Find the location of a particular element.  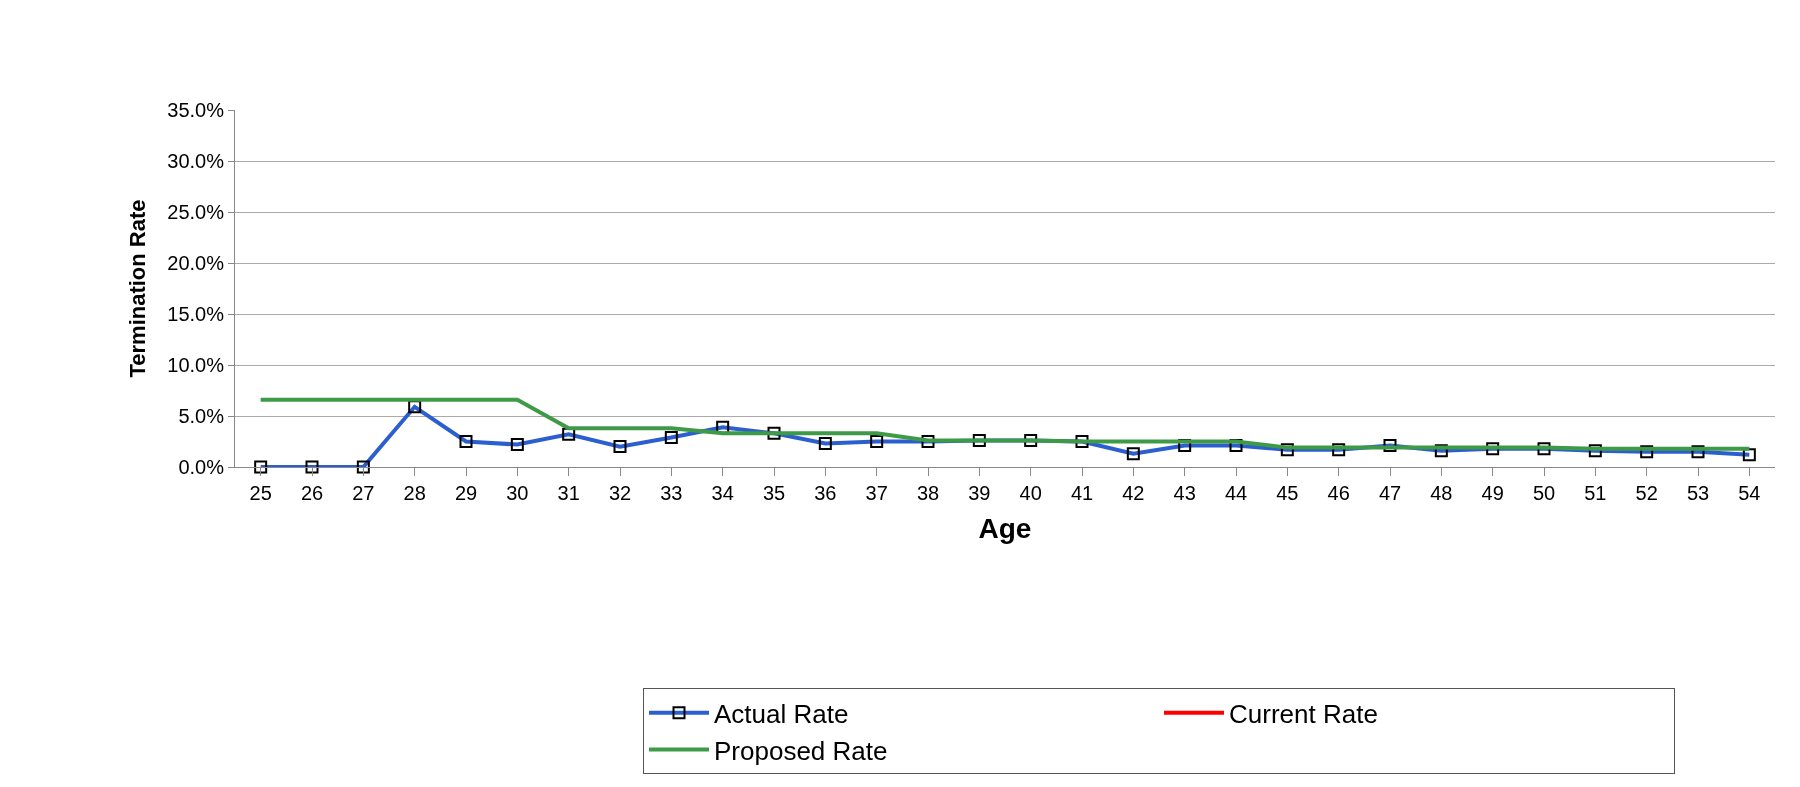

x-tick-label: 54 is located at coordinates (1749, 493).